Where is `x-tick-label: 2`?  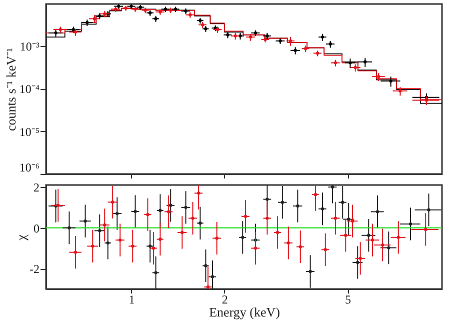
x-tick-label: 2 is located at coordinates (225, 299).